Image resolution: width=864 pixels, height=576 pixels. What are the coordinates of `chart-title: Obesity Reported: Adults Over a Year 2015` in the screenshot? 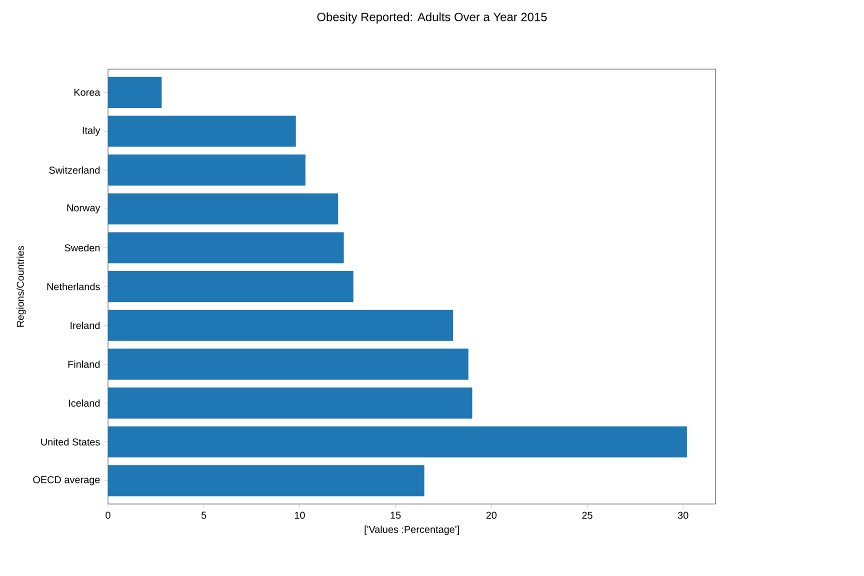 It's located at (432, 18).